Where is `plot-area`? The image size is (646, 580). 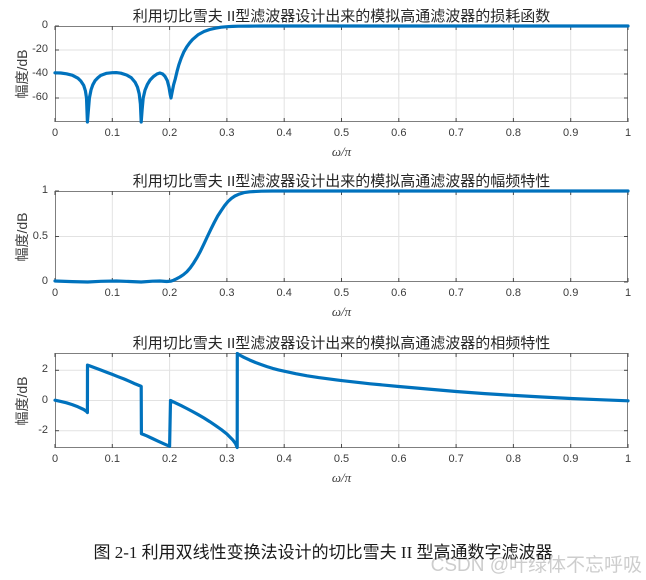 plot-area is located at coordinates (341, 236).